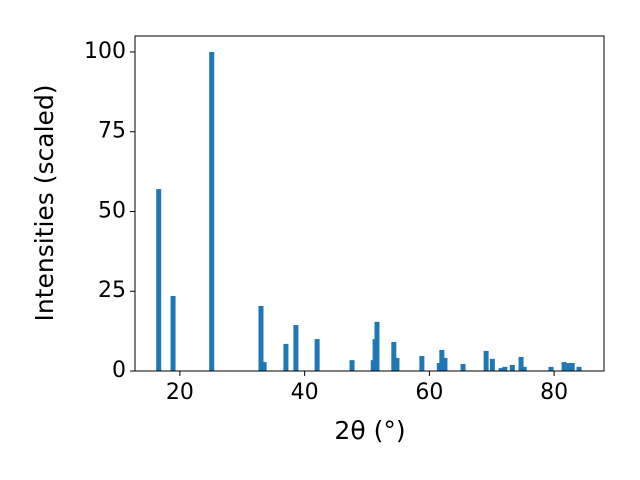  What do you see at coordinates (112, 131) in the screenshot?
I see `y-tick-label: 75` at bounding box center [112, 131].